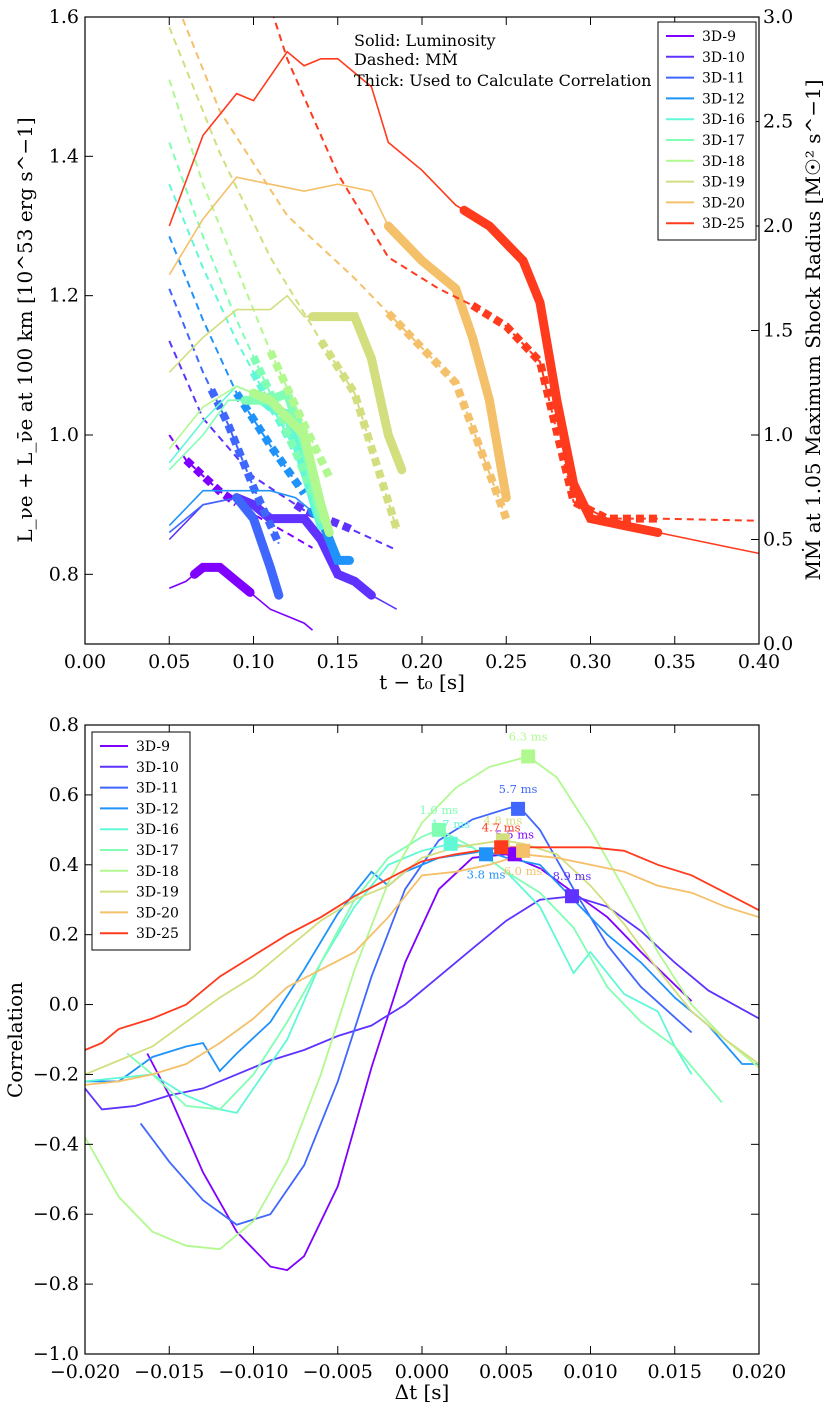 The height and width of the screenshot is (1411, 835). I want to click on bottom-xtick-label: 0.010, so click(590, 1372).